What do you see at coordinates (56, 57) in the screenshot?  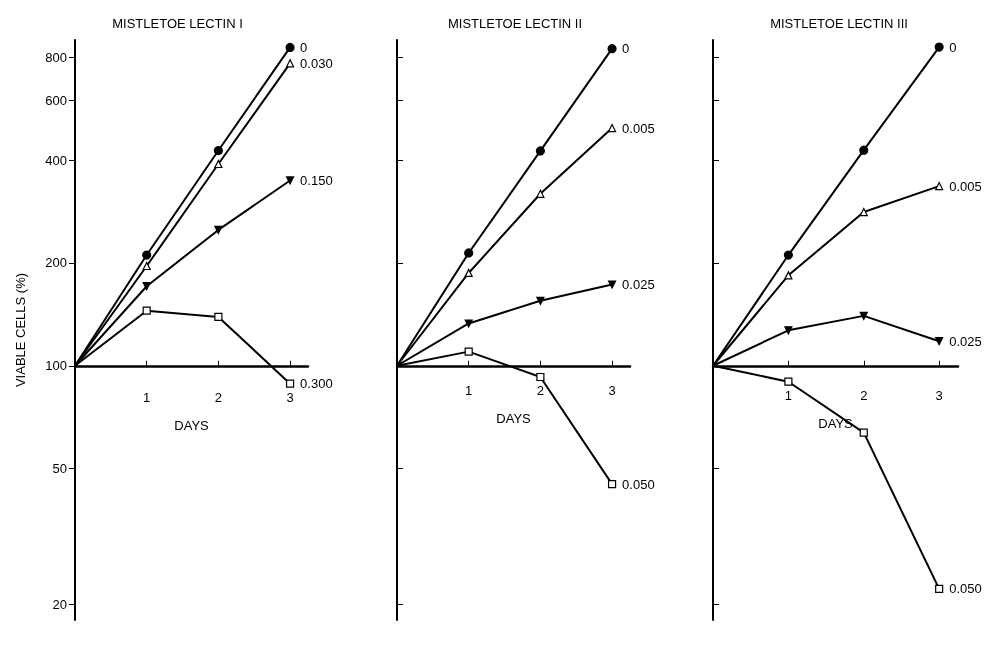 I see `y-tick-label: 800` at bounding box center [56, 57].